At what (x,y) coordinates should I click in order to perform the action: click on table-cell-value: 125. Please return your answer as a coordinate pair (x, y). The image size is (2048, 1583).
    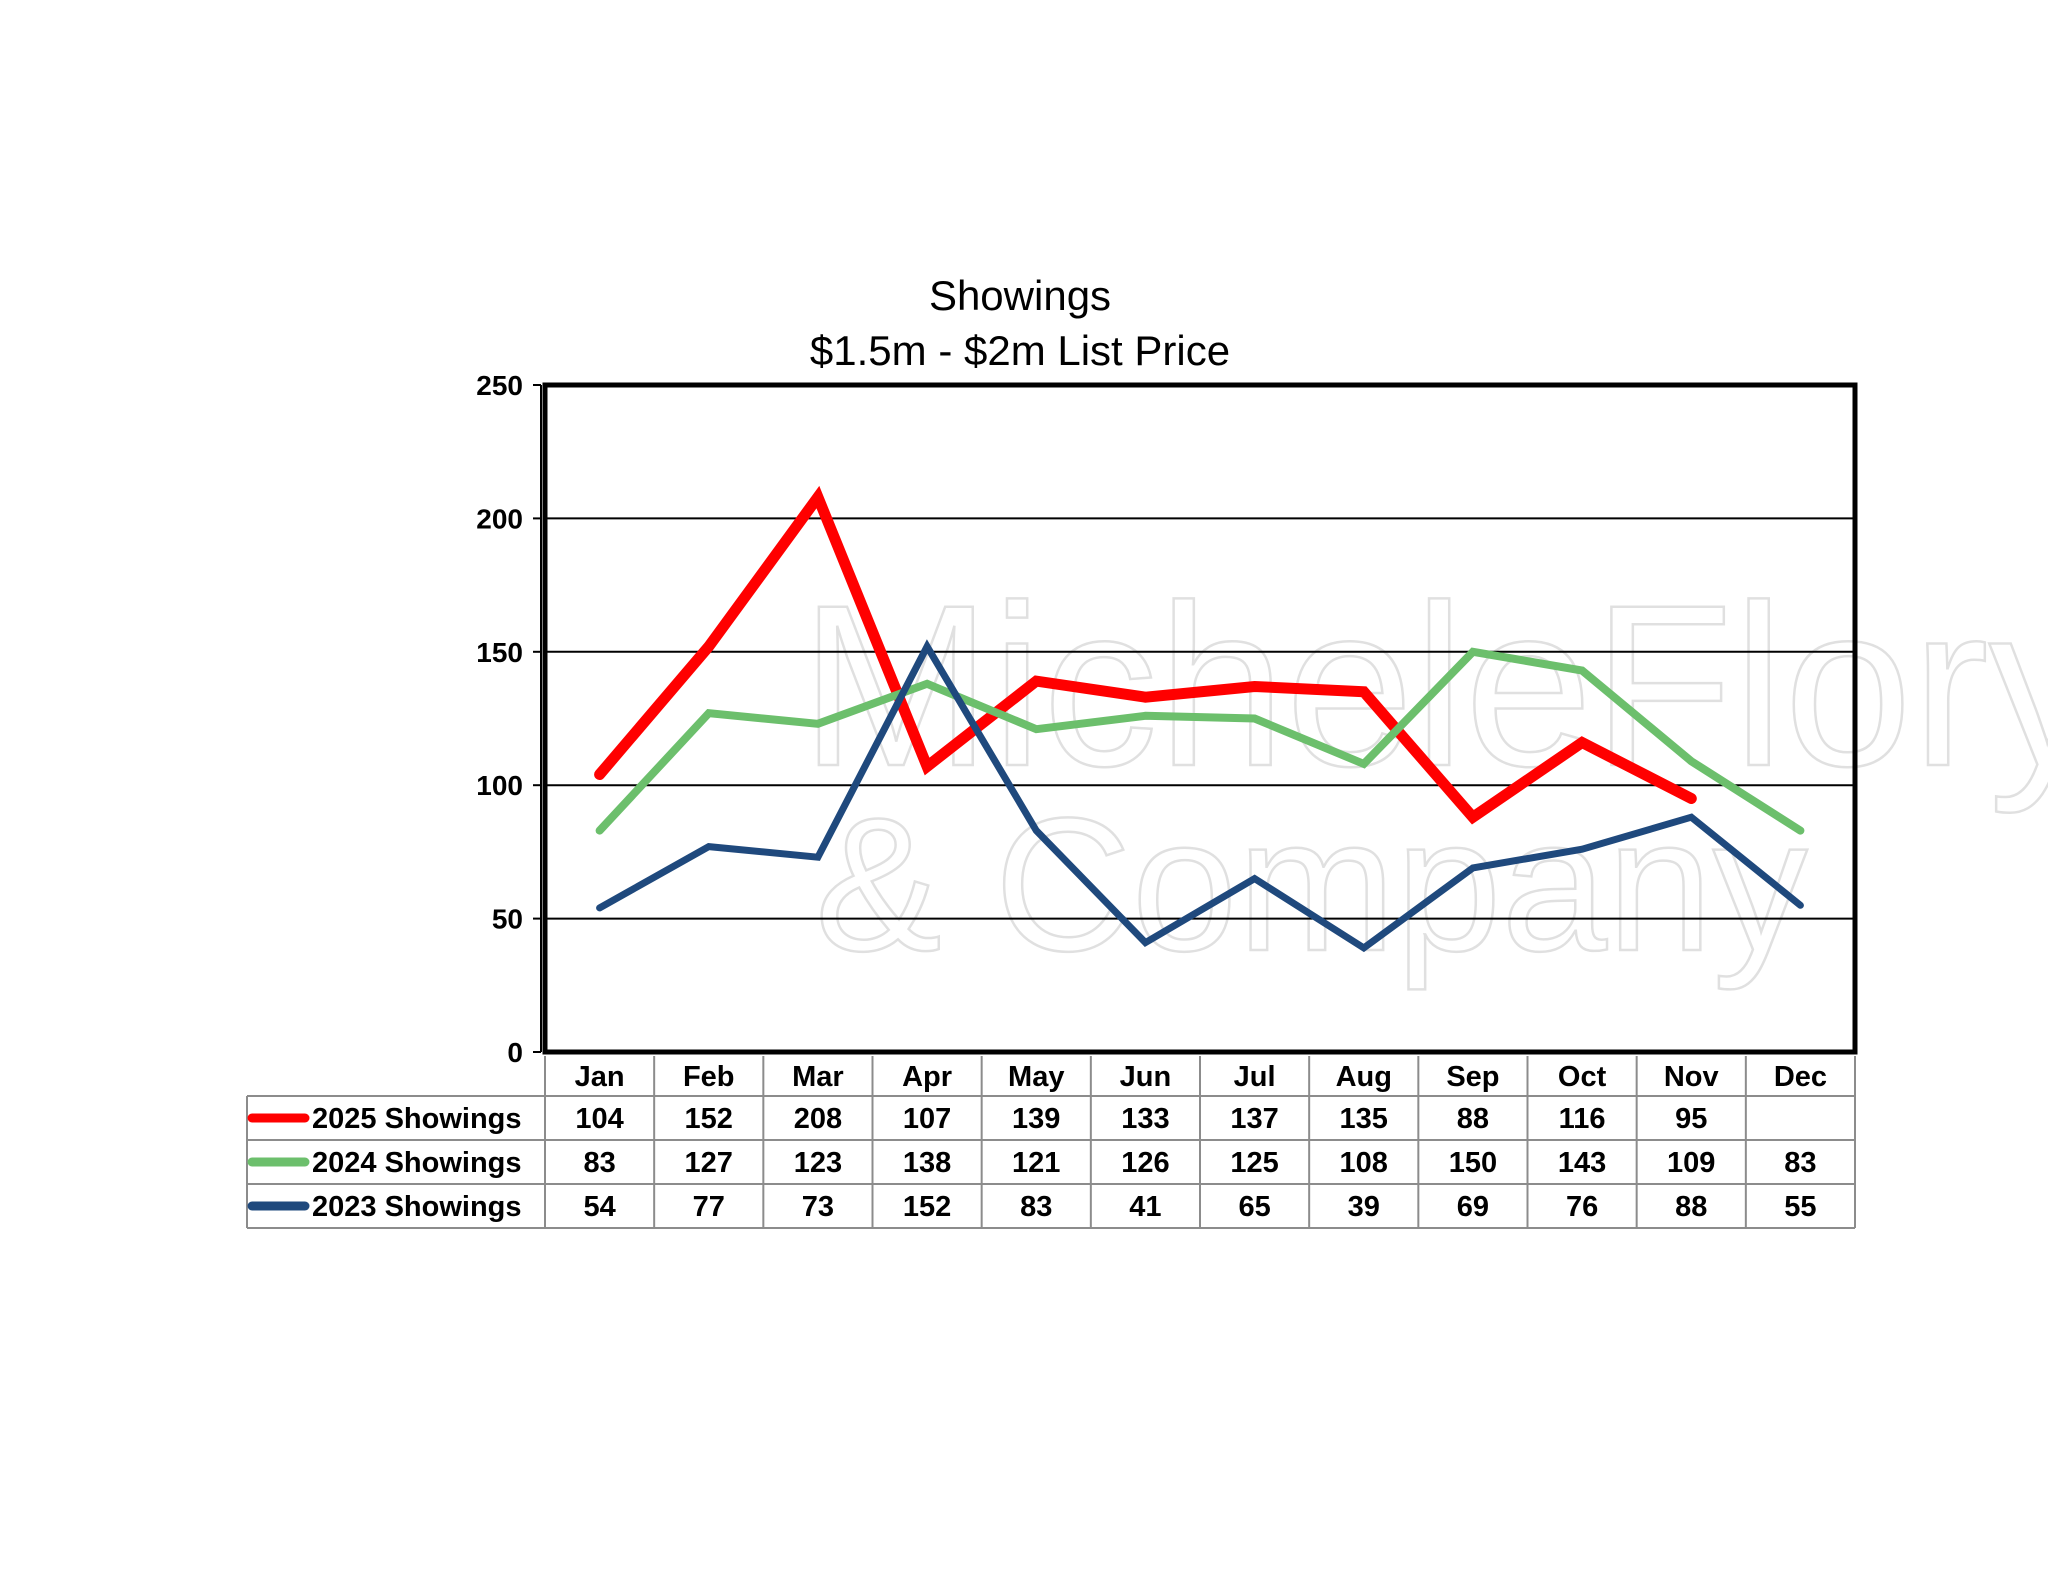
    Looking at the image, I should click on (1254, 1163).